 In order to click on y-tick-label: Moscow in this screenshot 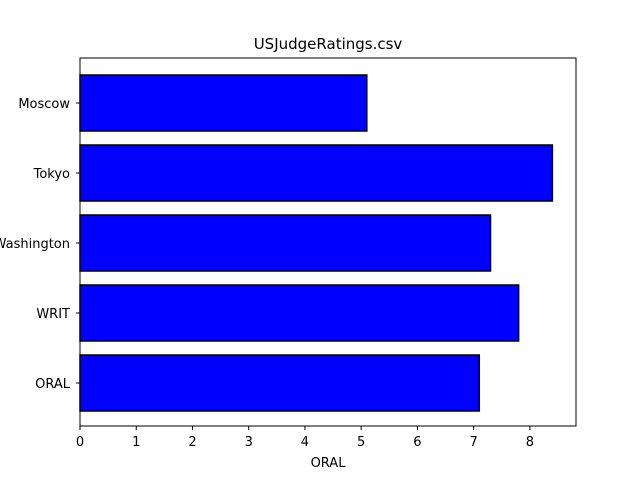, I will do `click(44, 104)`.